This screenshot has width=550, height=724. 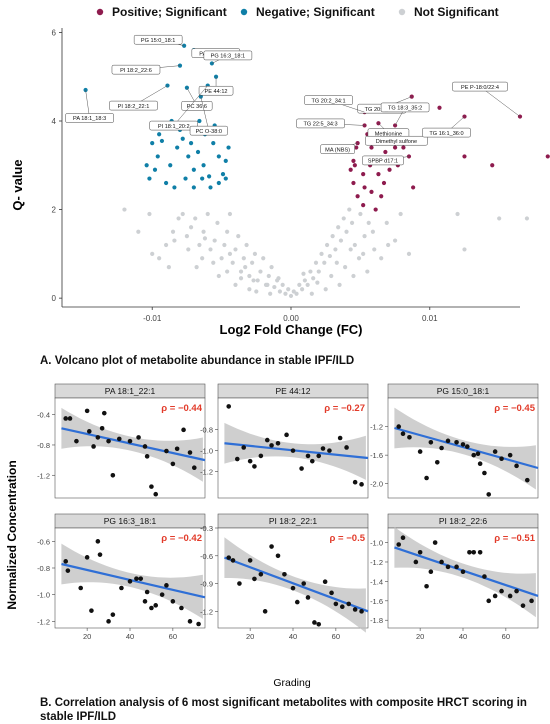 I want to click on facet-title: PG 15:0_18:1, so click(x=463, y=391).